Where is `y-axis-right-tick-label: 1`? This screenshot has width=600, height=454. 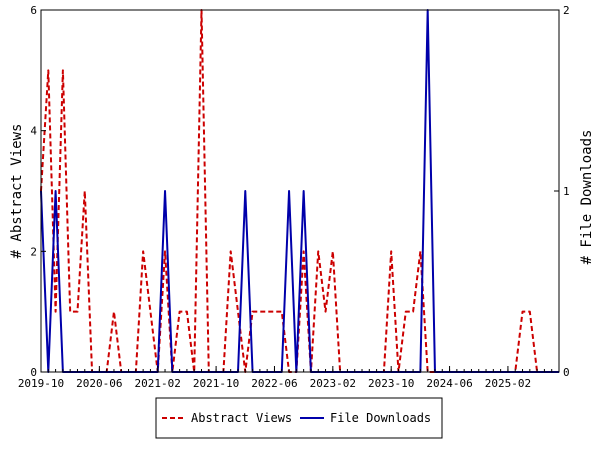
y-axis-right-tick-label: 1 is located at coordinates (566, 191).